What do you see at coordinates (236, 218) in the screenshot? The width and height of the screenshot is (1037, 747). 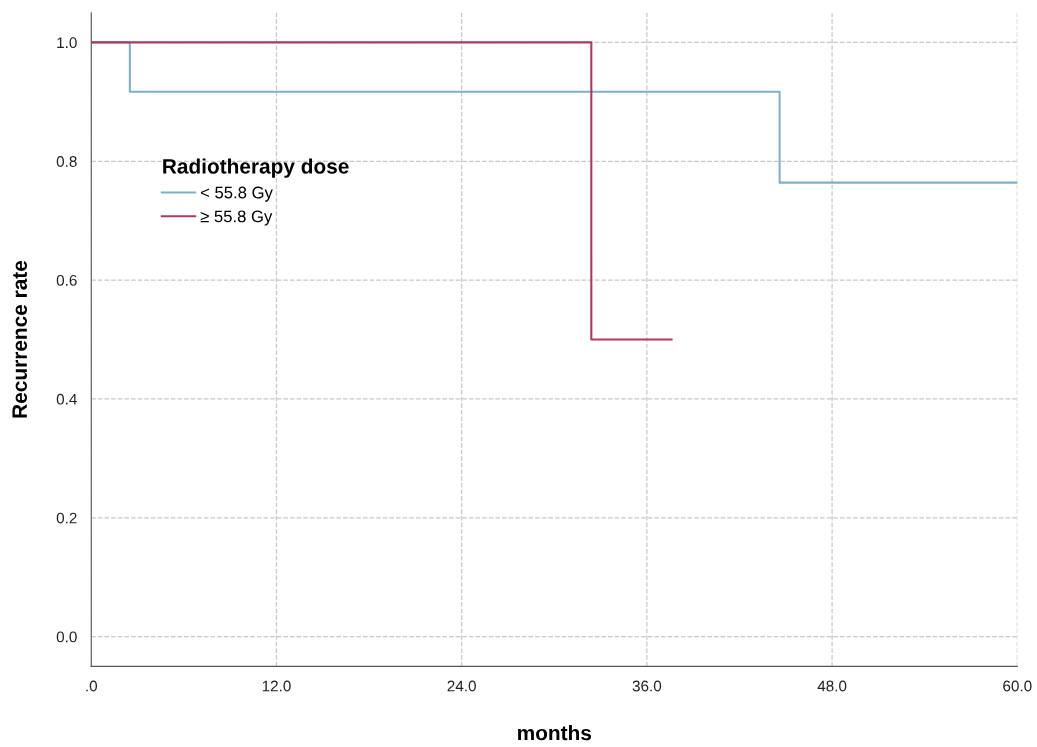 I see `legend-label: ≥ 55.8 Gy` at bounding box center [236, 218].